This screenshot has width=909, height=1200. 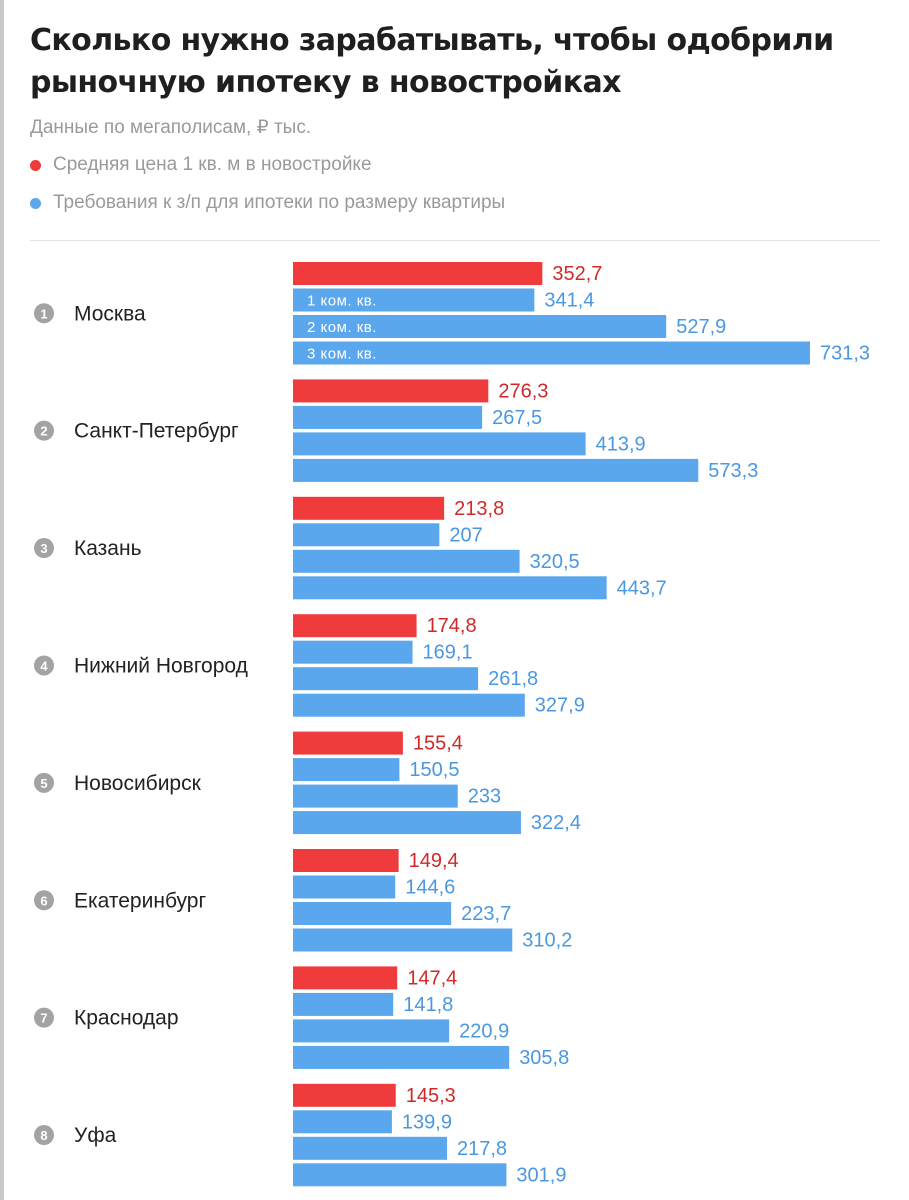 I want to click on rank-number: 7, so click(x=43, y=1018).